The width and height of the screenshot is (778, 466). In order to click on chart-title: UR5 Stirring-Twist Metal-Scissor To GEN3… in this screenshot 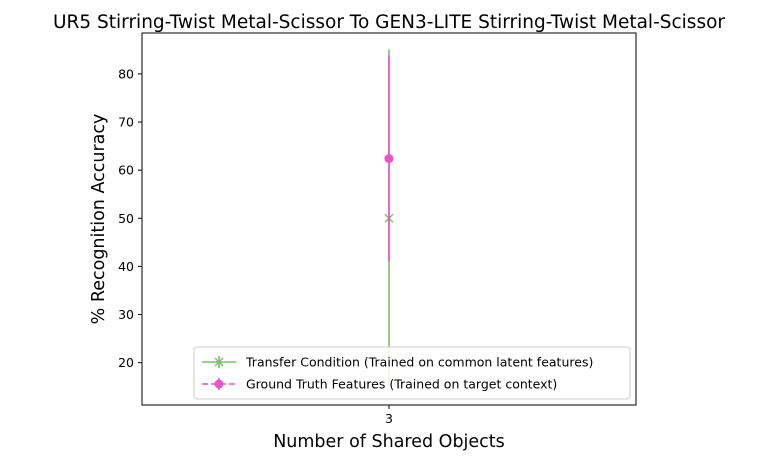, I will do `click(389, 22)`.